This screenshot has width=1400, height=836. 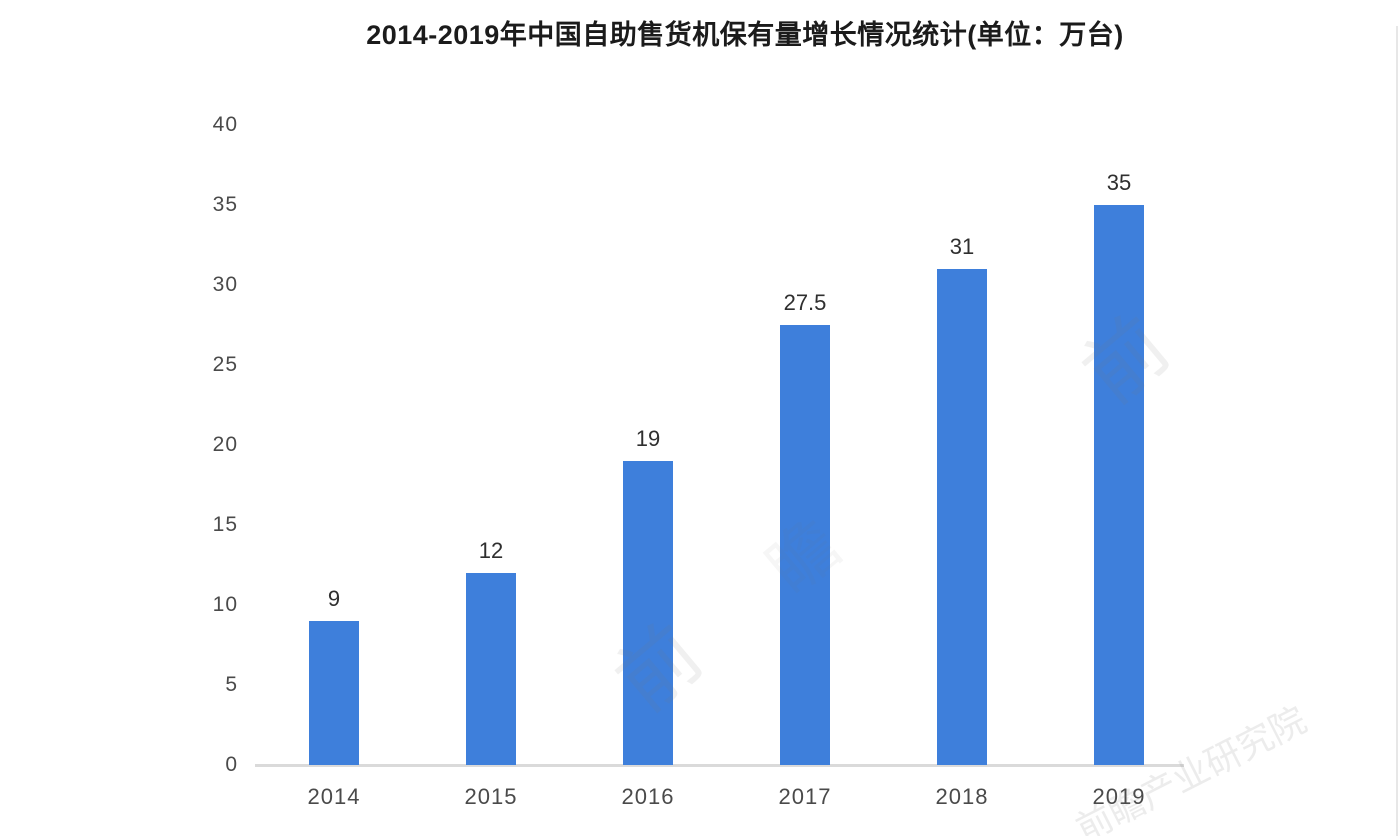 What do you see at coordinates (225, 524) in the screenshot?
I see `y-tick-label: 15` at bounding box center [225, 524].